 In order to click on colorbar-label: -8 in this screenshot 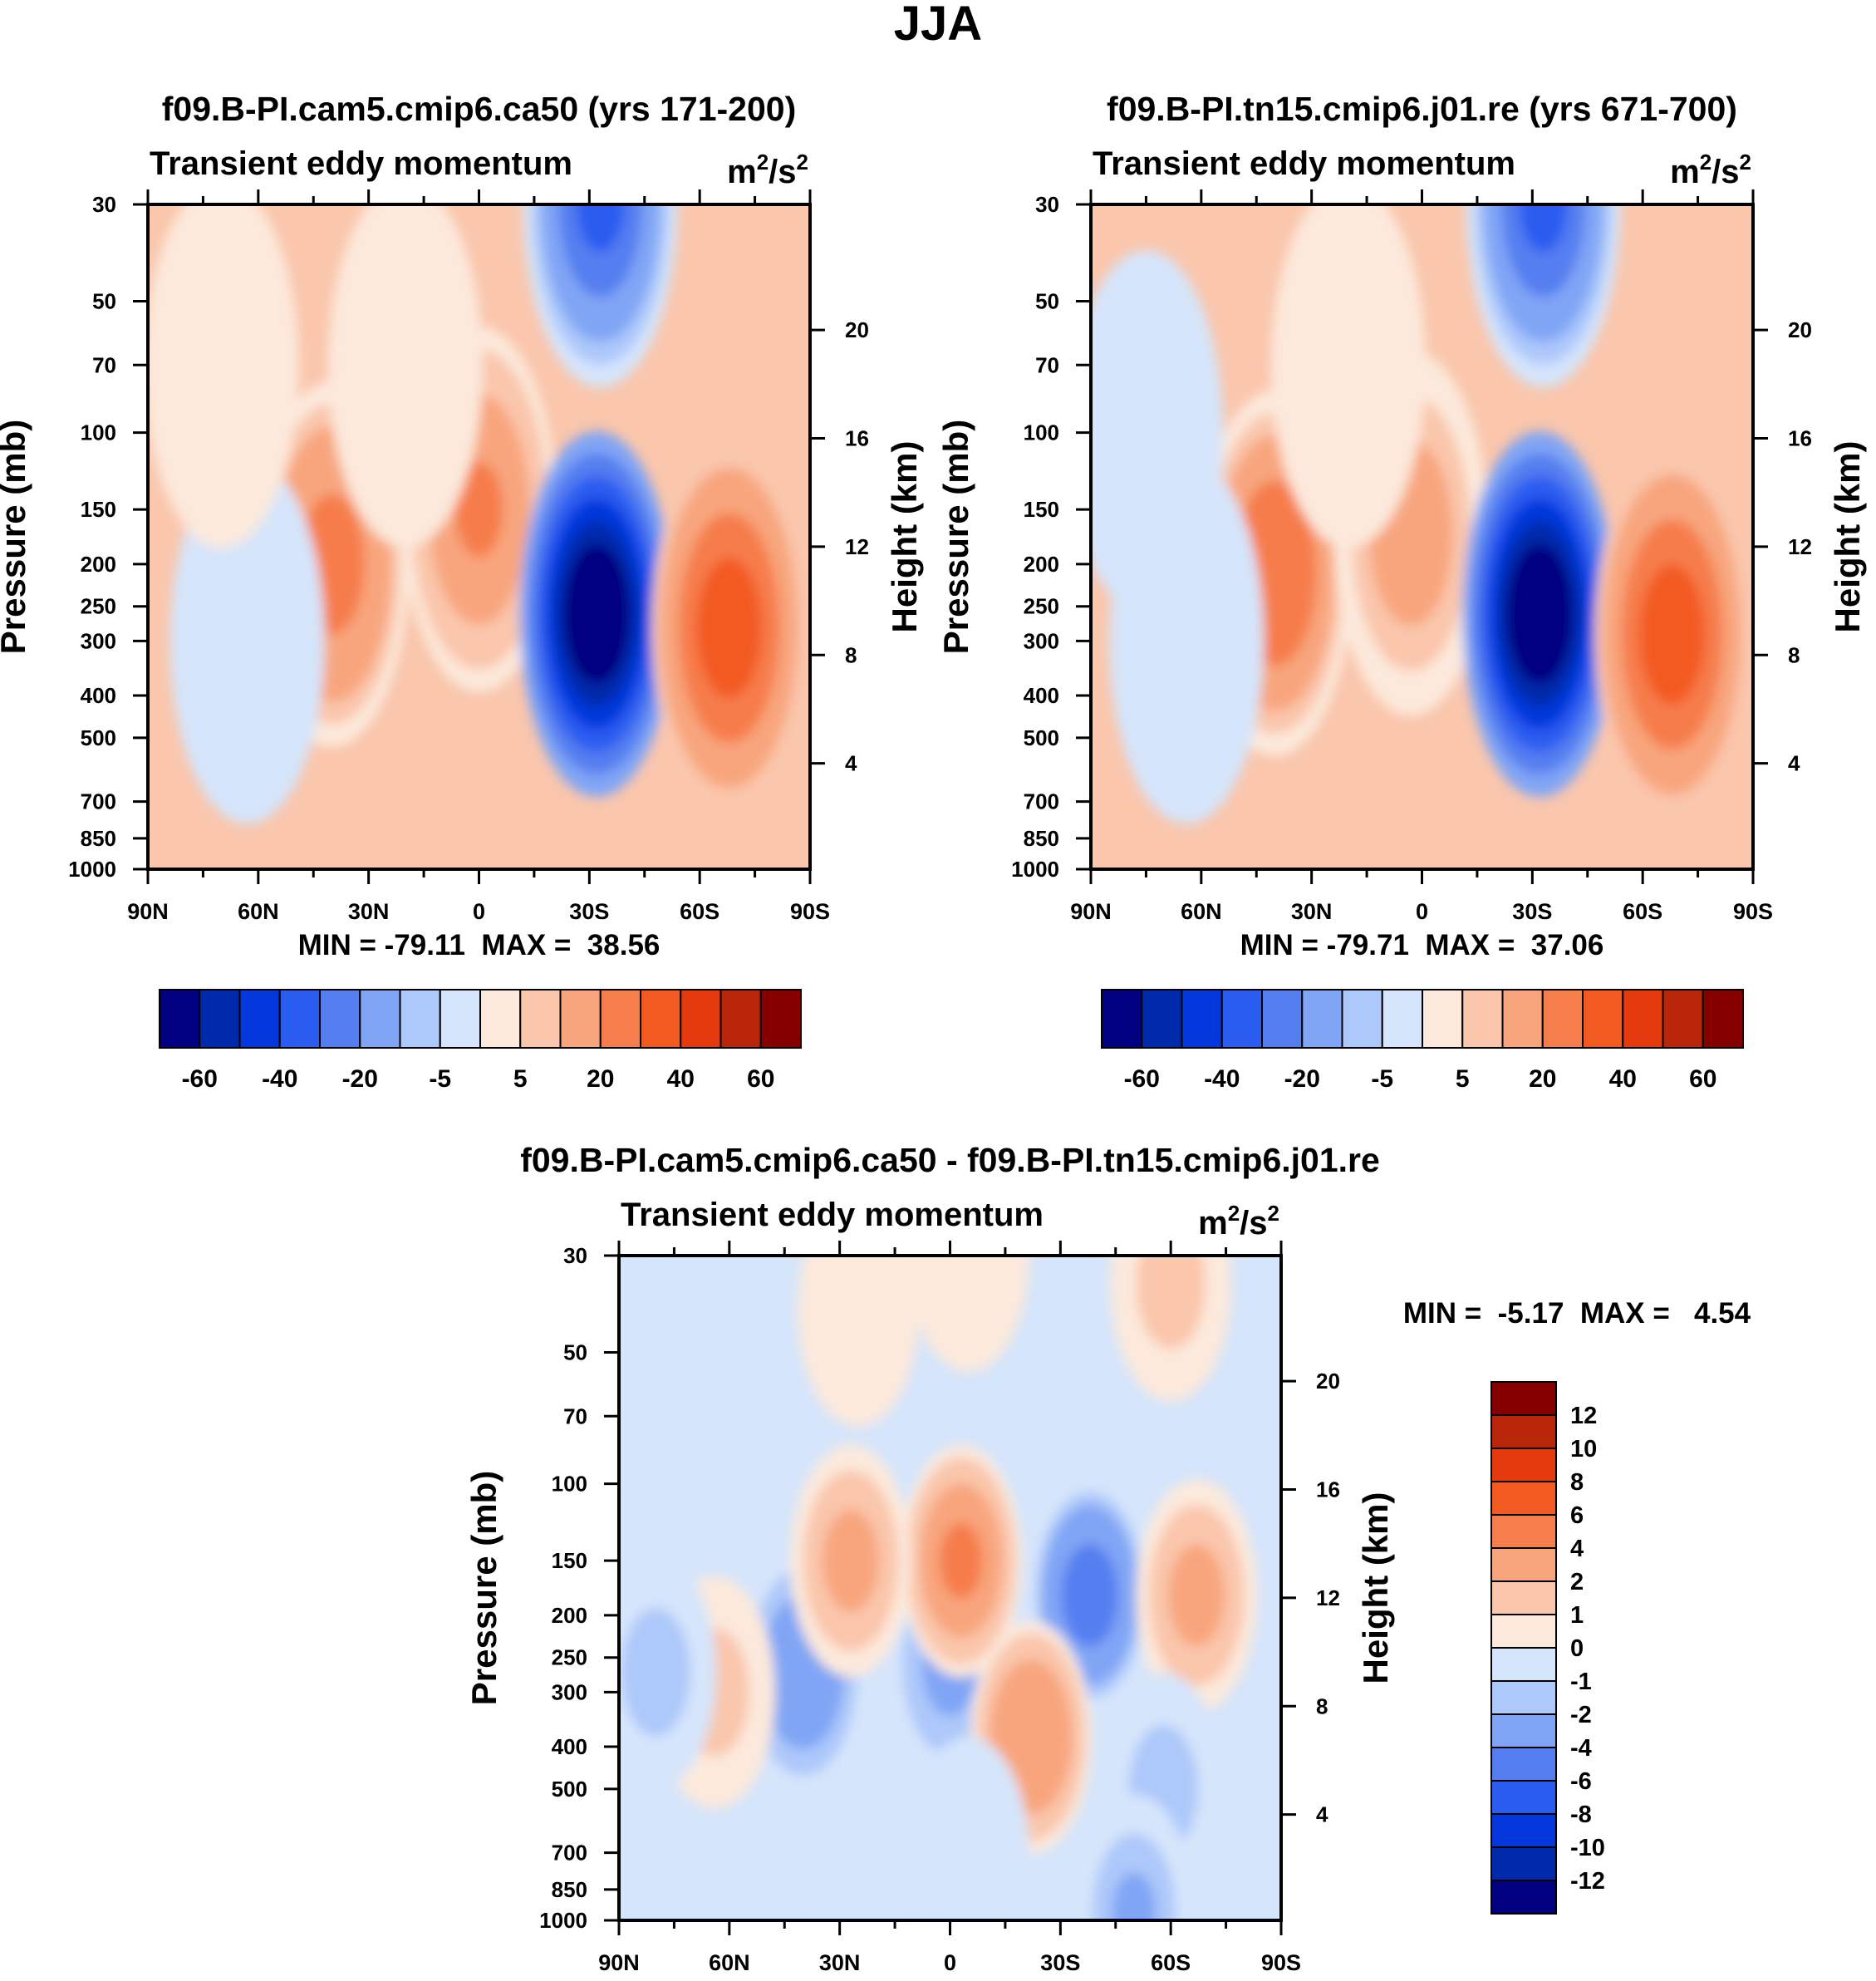, I will do `click(1581, 1815)`.